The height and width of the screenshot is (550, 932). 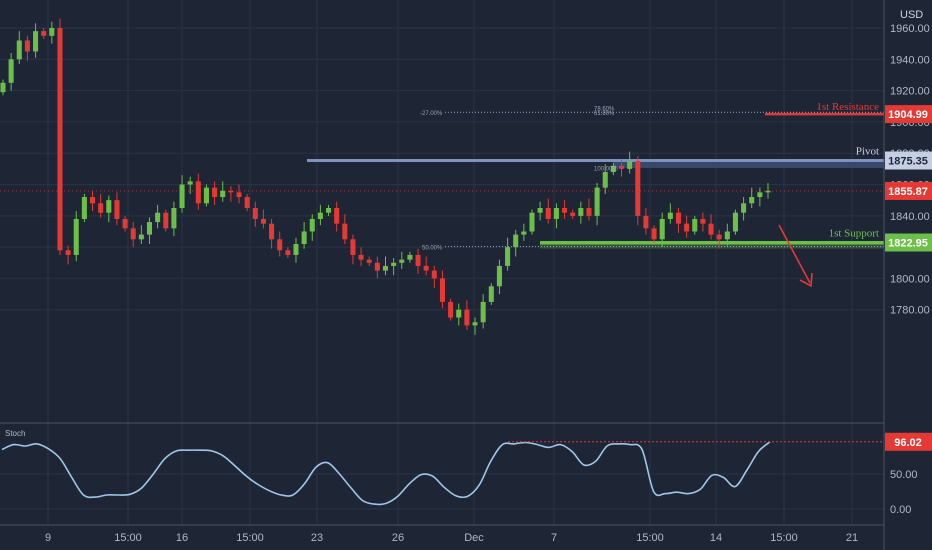 What do you see at coordinates (48, 538) in the screenshot?
I see `time-tick-label: 9` at bounding box center [48, 538].